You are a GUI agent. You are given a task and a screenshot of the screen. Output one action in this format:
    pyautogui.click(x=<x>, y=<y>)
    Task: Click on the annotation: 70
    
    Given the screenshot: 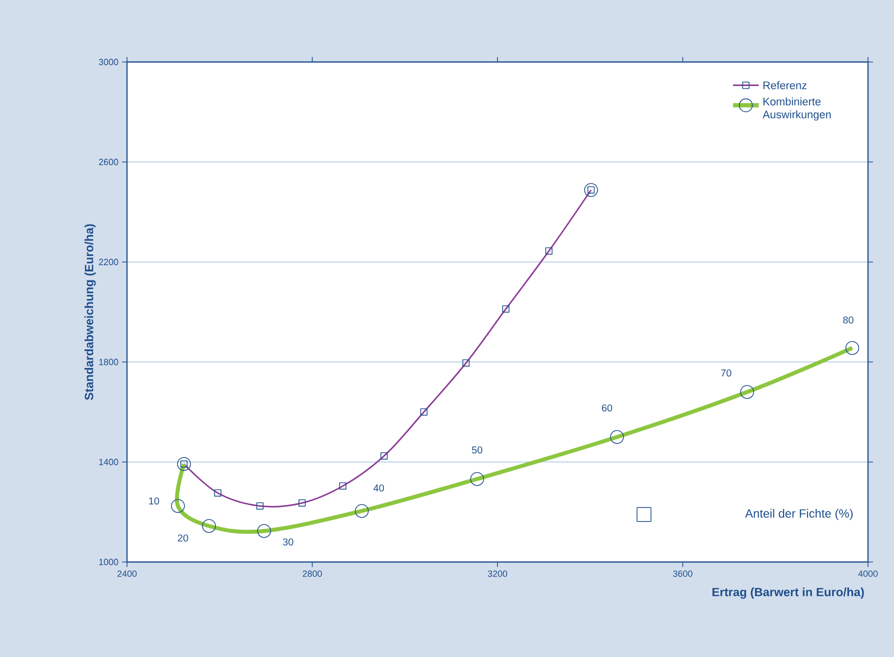 What is the action you would take?
    pyautogui.click(x=726, y=373)
    